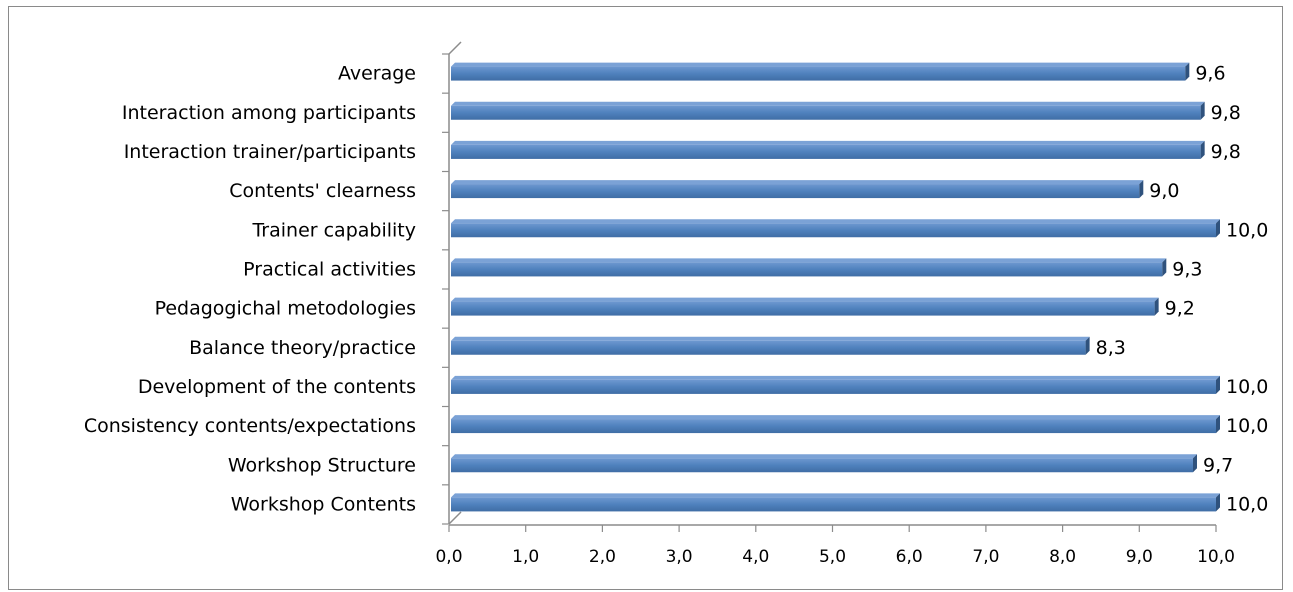 The height and width of the screenshot is (592, 1293). Describe the element at coordinates (832, 557) in the screenshot. I see `x-tick-label: 5,0` at that location.